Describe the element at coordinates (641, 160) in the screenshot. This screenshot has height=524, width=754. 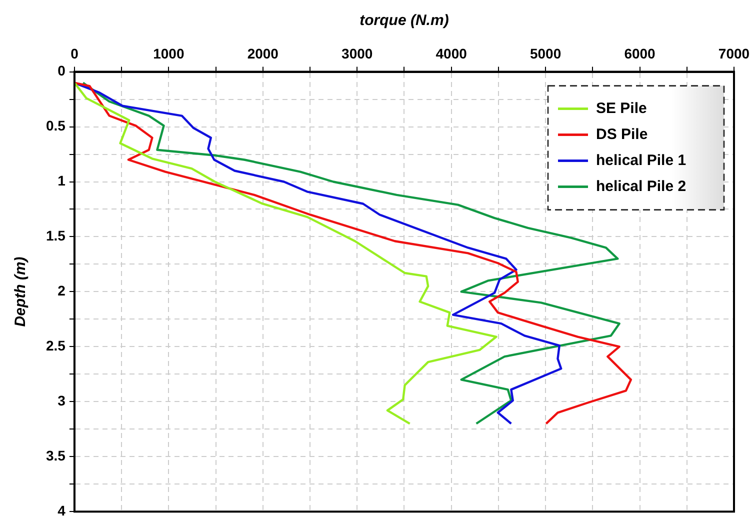
I see `legend-label: helical Pile 1` at that location.